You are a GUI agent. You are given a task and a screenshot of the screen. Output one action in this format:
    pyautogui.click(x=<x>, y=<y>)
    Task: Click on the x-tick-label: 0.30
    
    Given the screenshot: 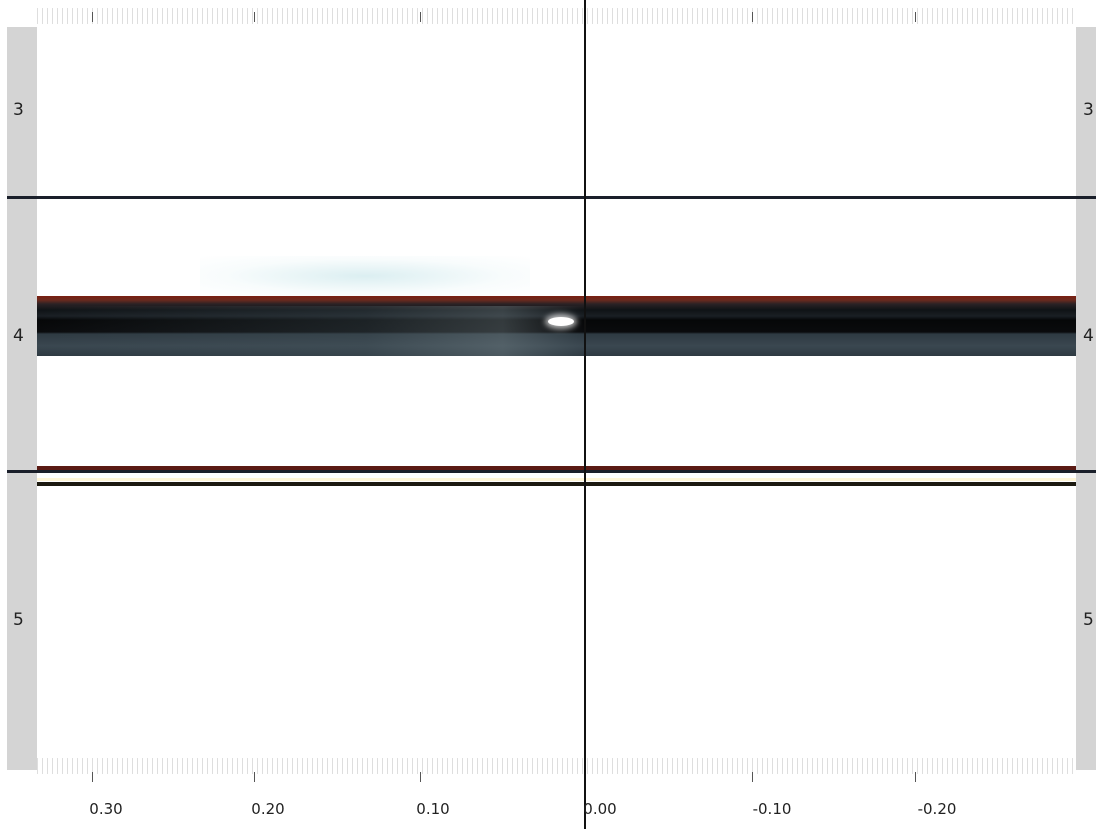 What is the action you would take?
    pyautogui.click(x=106, y=809)
    